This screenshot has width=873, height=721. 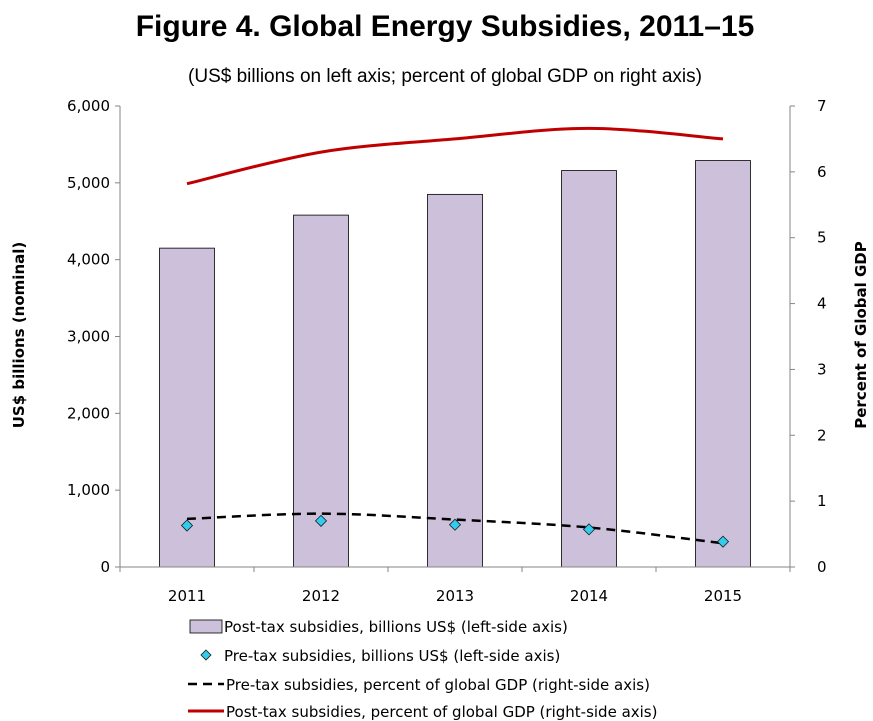 What do you see at coordinates (88, 413) in the screenshot?
I see `left-tick-label: 2,000` at bounding box center [88, 413].